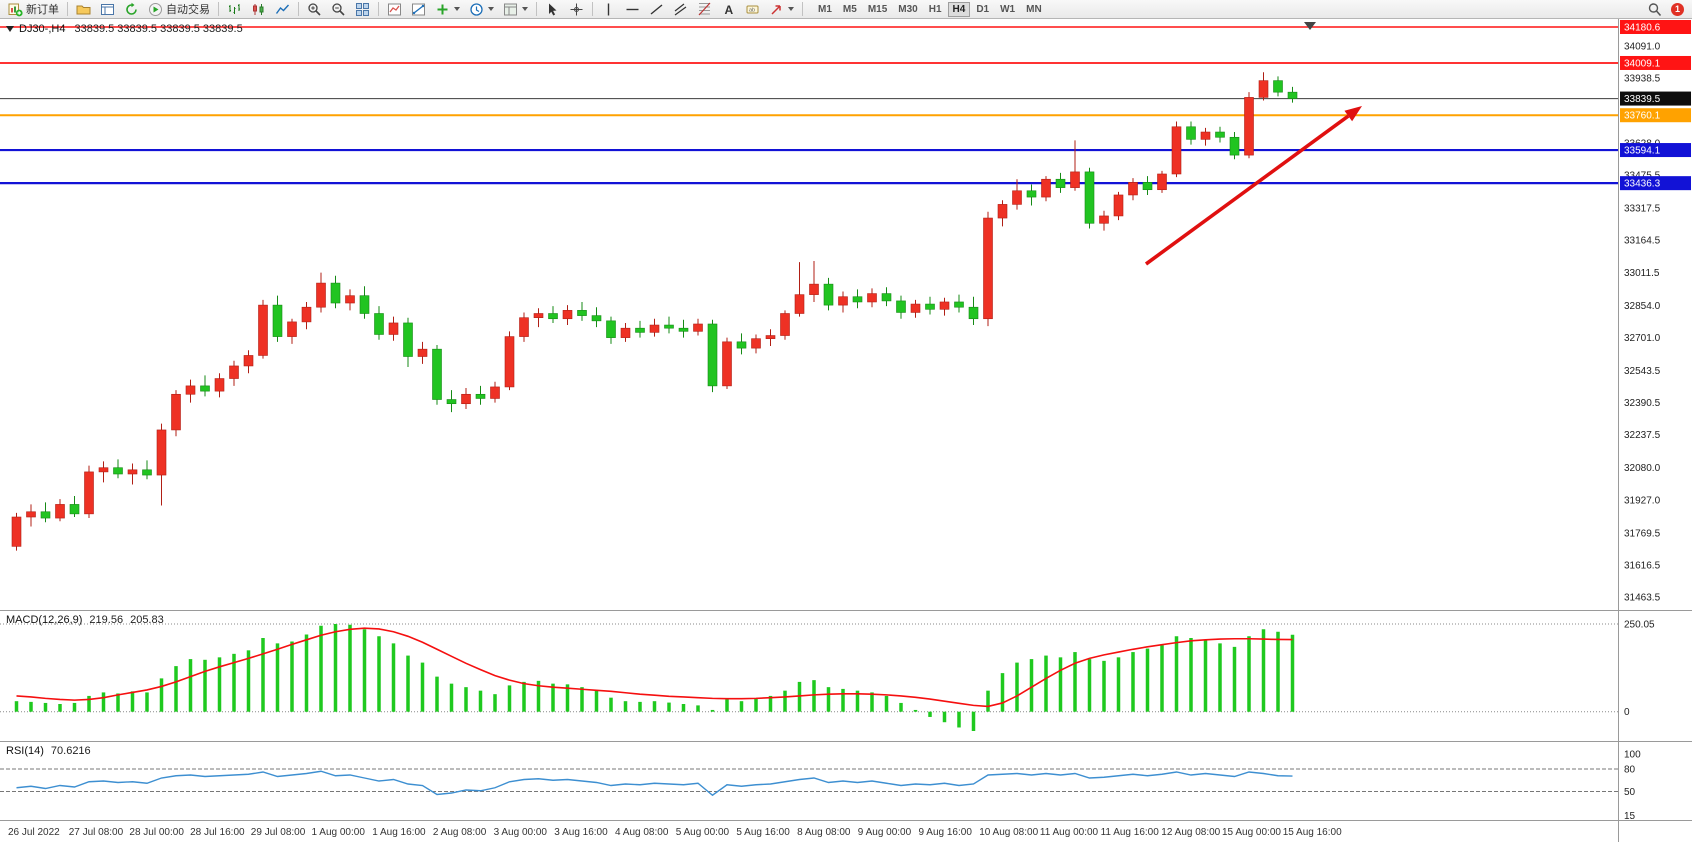 Image resolution: width=1692 pixels, height=842 pixels. I want to click on zoom-in-button, so click(314, 9).